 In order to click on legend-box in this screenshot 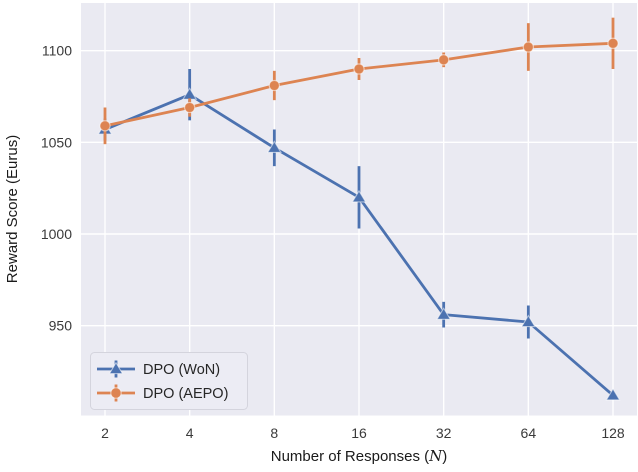, I will do `click(169, 381)`.